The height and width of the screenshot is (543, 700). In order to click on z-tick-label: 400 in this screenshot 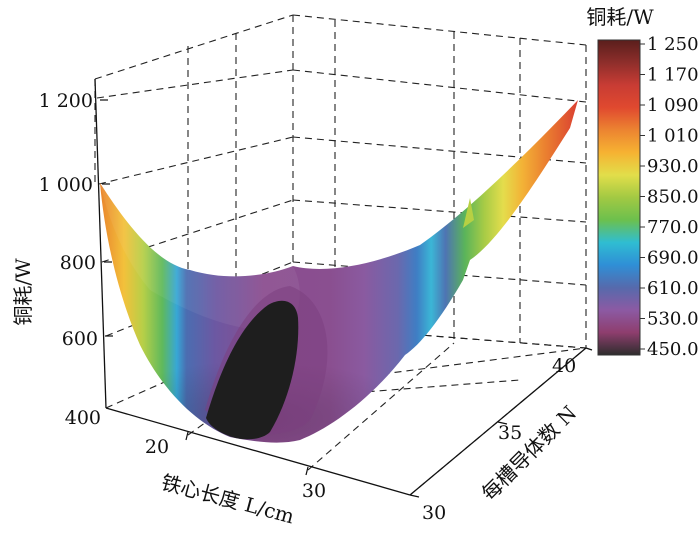, I will do `click(83, 418)`.